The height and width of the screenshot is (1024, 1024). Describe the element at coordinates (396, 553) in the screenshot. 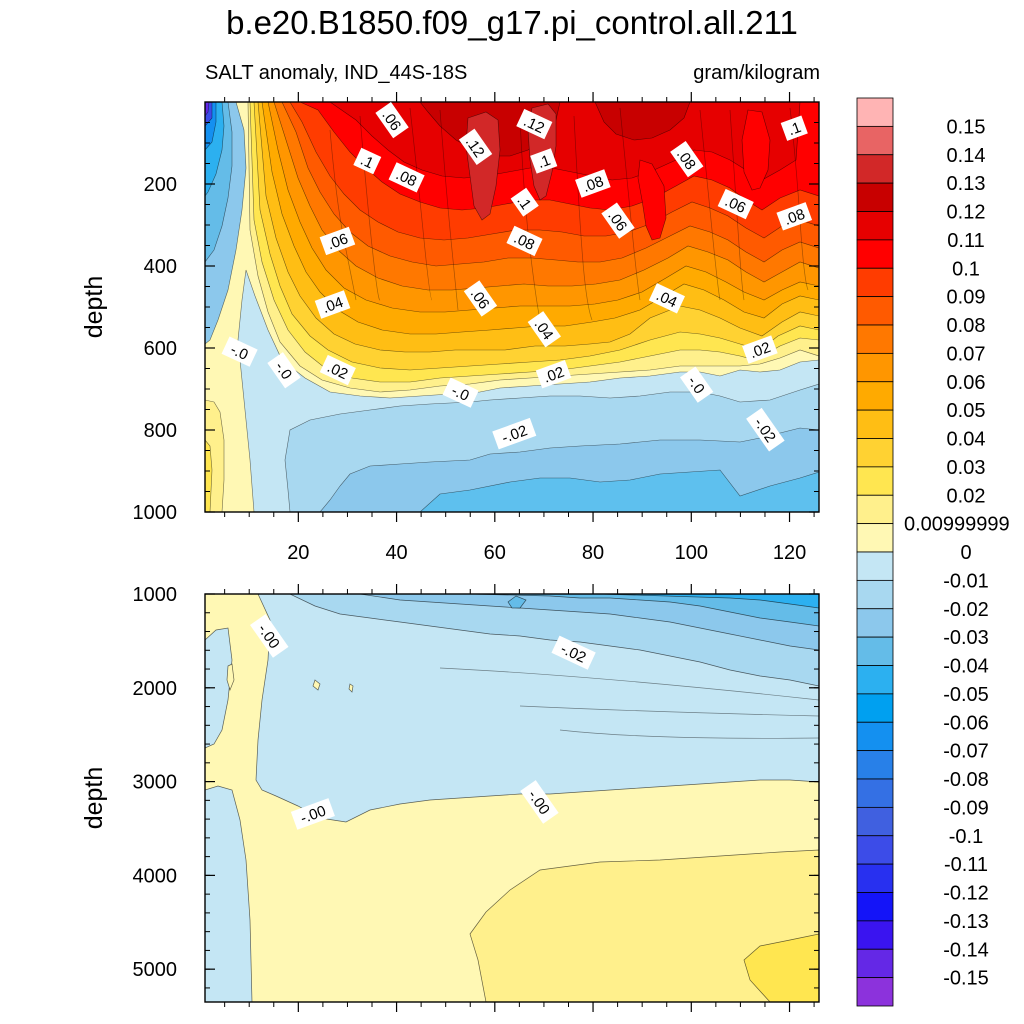

I see `x-tick-label: 40` at that location.